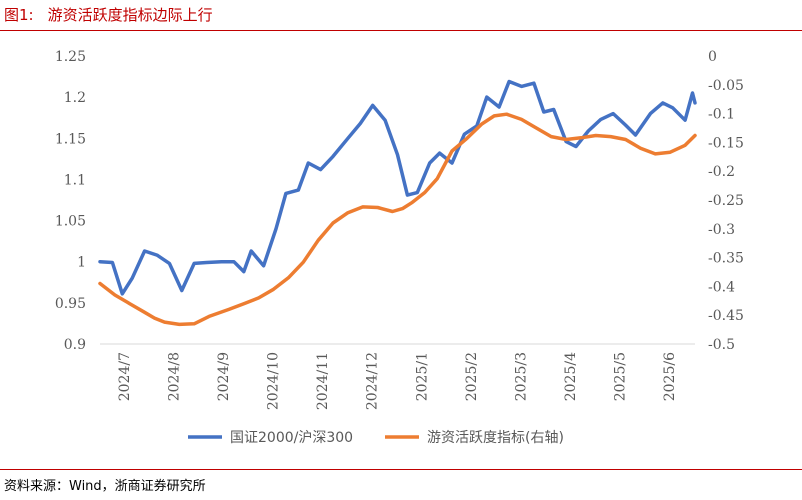  I want to click on x-tick-label: 2024/11, so click(323, 381).